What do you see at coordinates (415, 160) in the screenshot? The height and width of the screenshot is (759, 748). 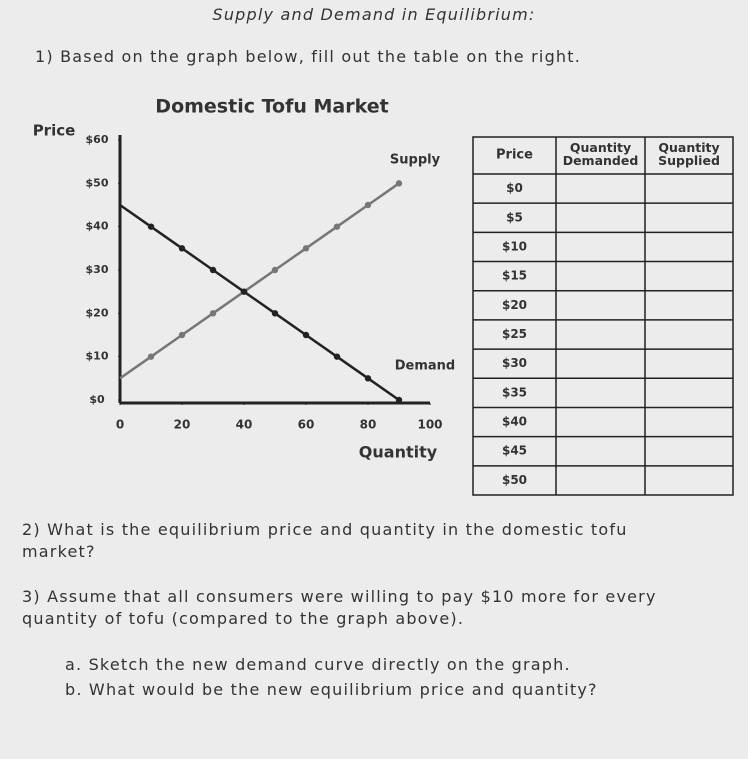 I see `series-label: Supply` at bounding box center [415, 160].